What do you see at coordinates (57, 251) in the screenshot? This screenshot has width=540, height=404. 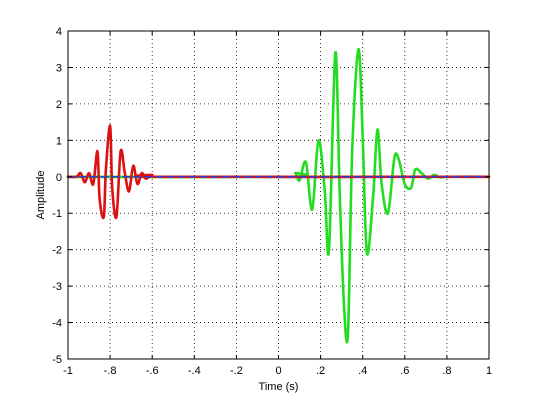 I see `y-tick-label: -2` at bounding box center [57, 251].